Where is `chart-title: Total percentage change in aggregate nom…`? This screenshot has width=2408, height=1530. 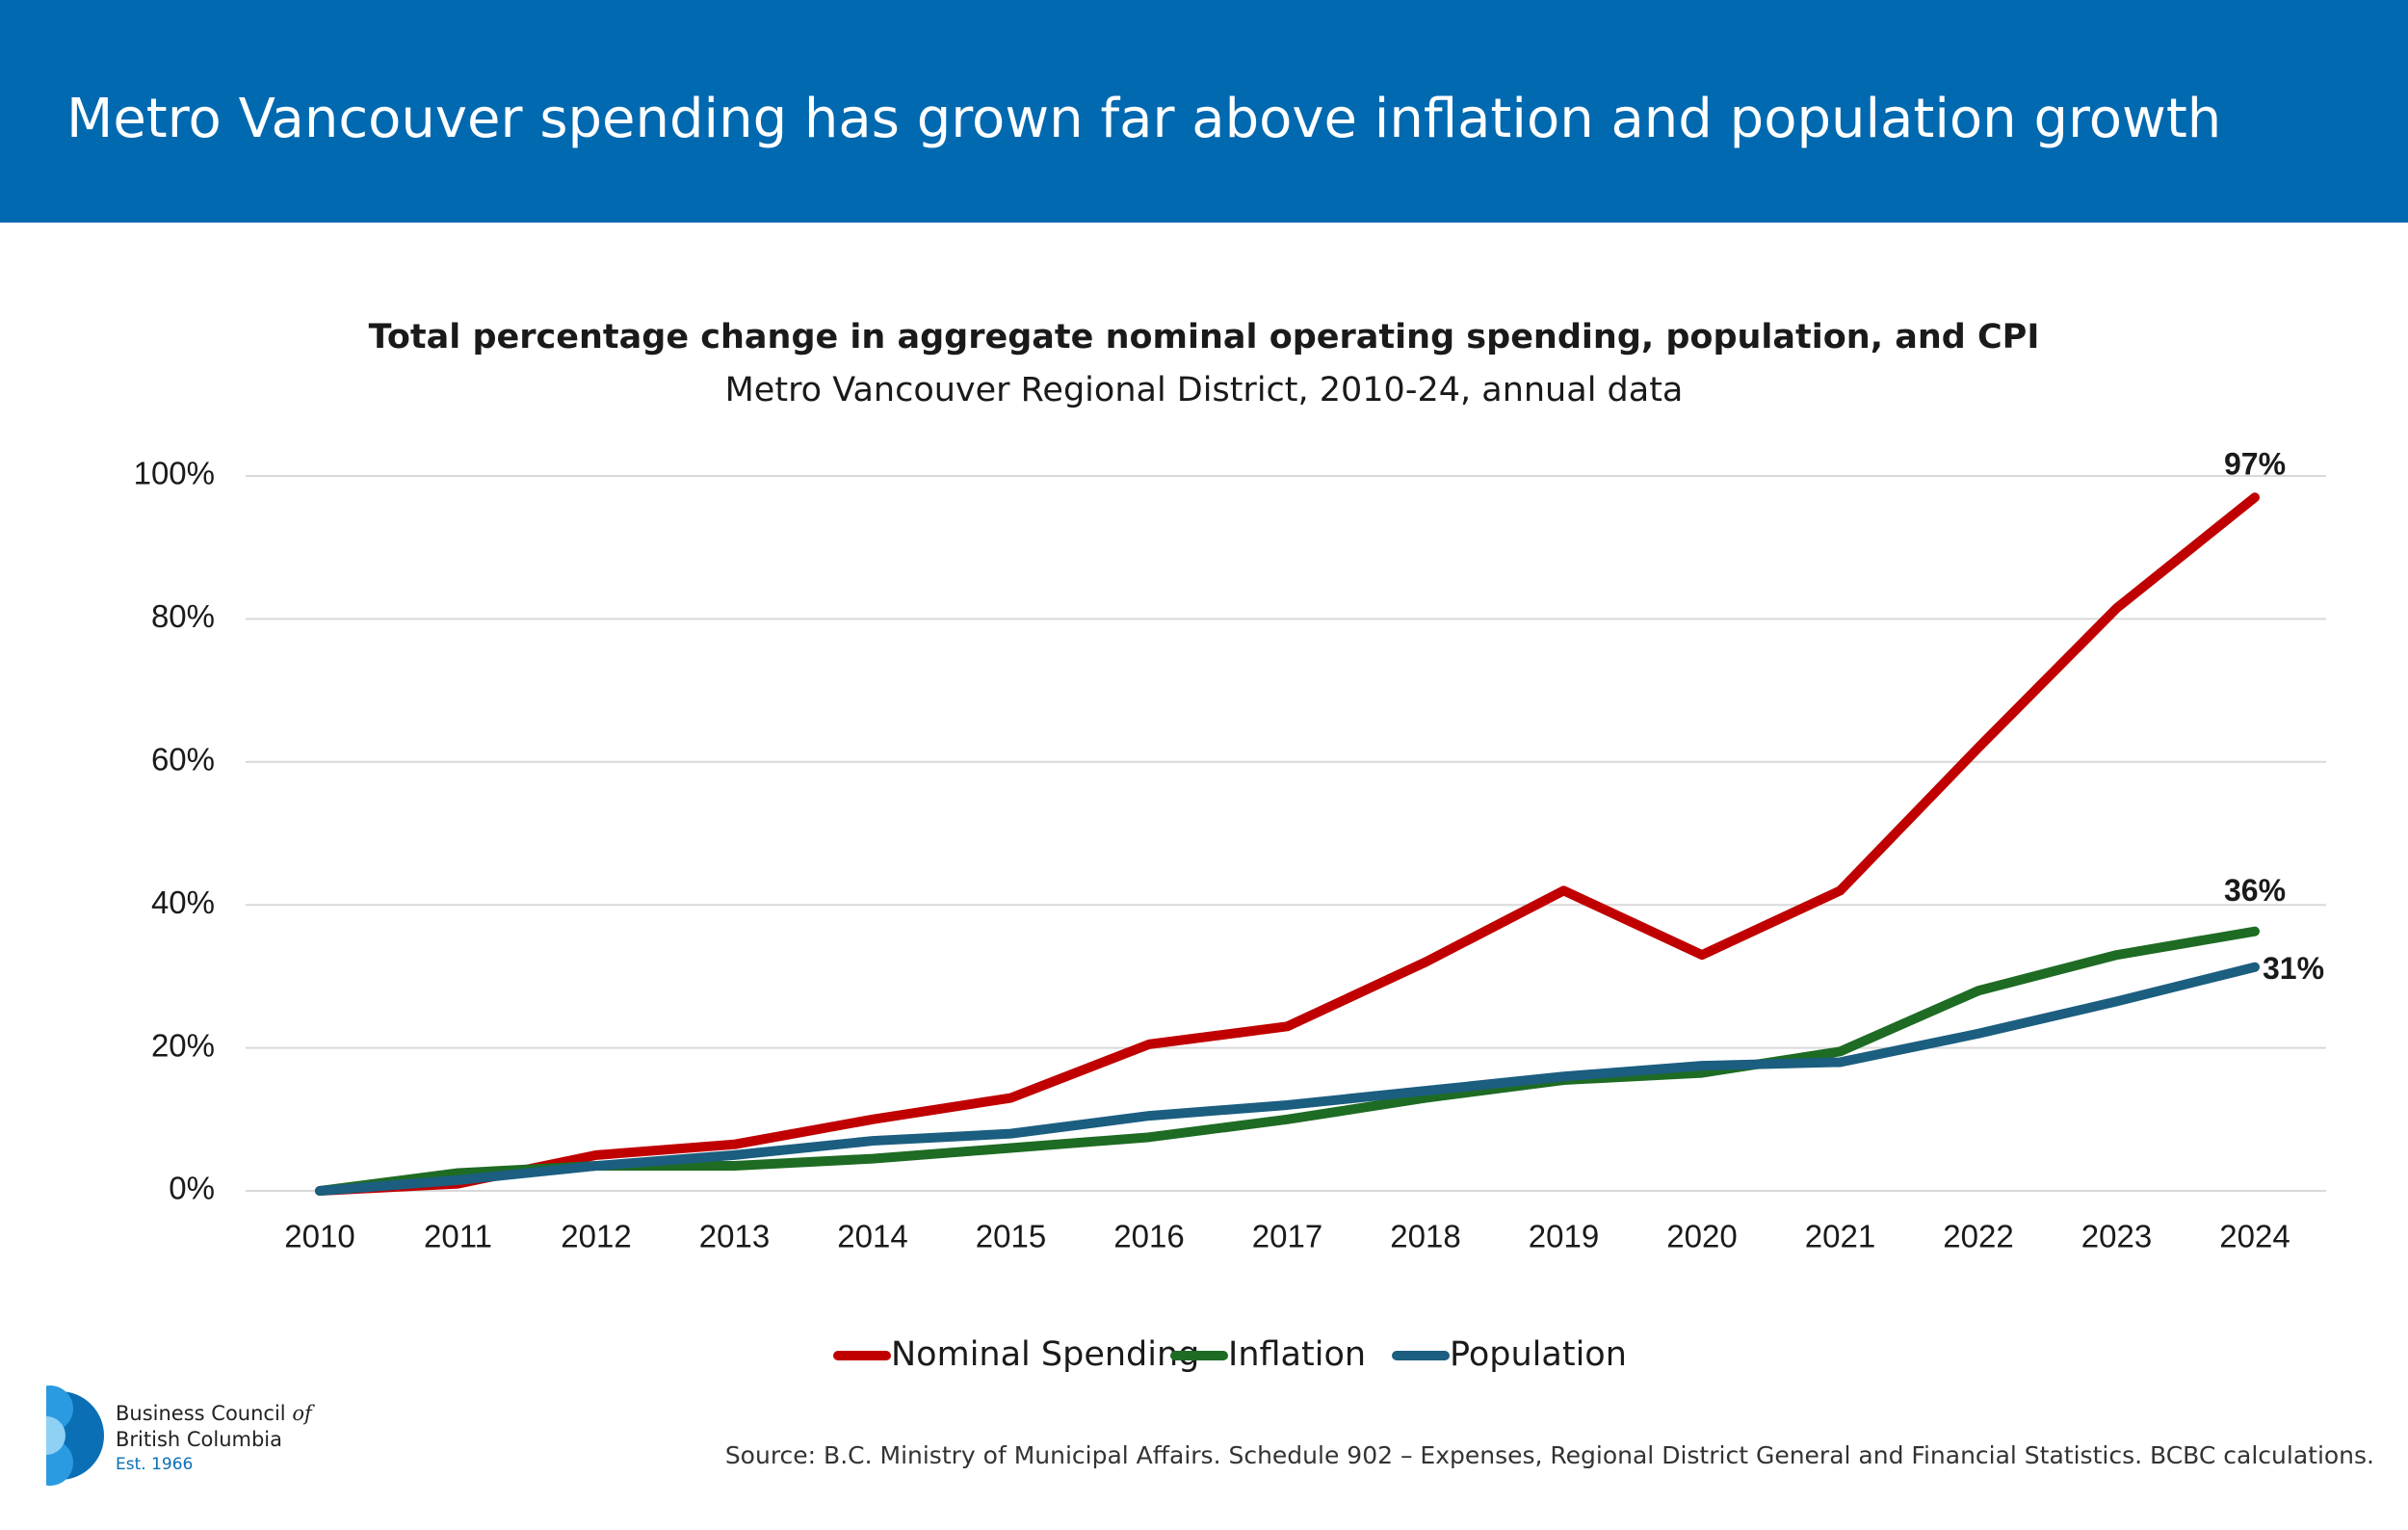
chart-title: Total percentage change in aggregate nom… is located at coordinates (1204, 337).